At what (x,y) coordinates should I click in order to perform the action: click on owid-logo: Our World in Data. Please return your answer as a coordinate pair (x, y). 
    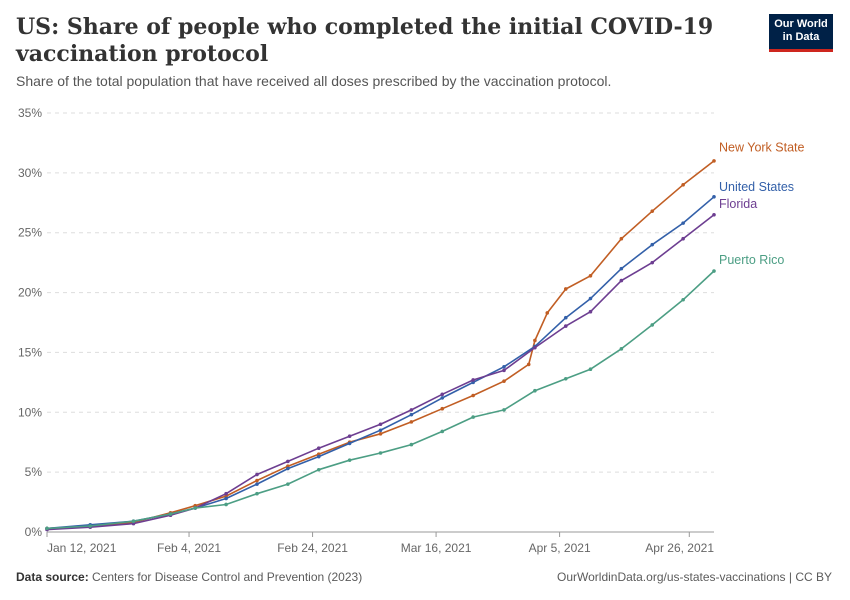
    Looking at the image, I should click on (801, 33).